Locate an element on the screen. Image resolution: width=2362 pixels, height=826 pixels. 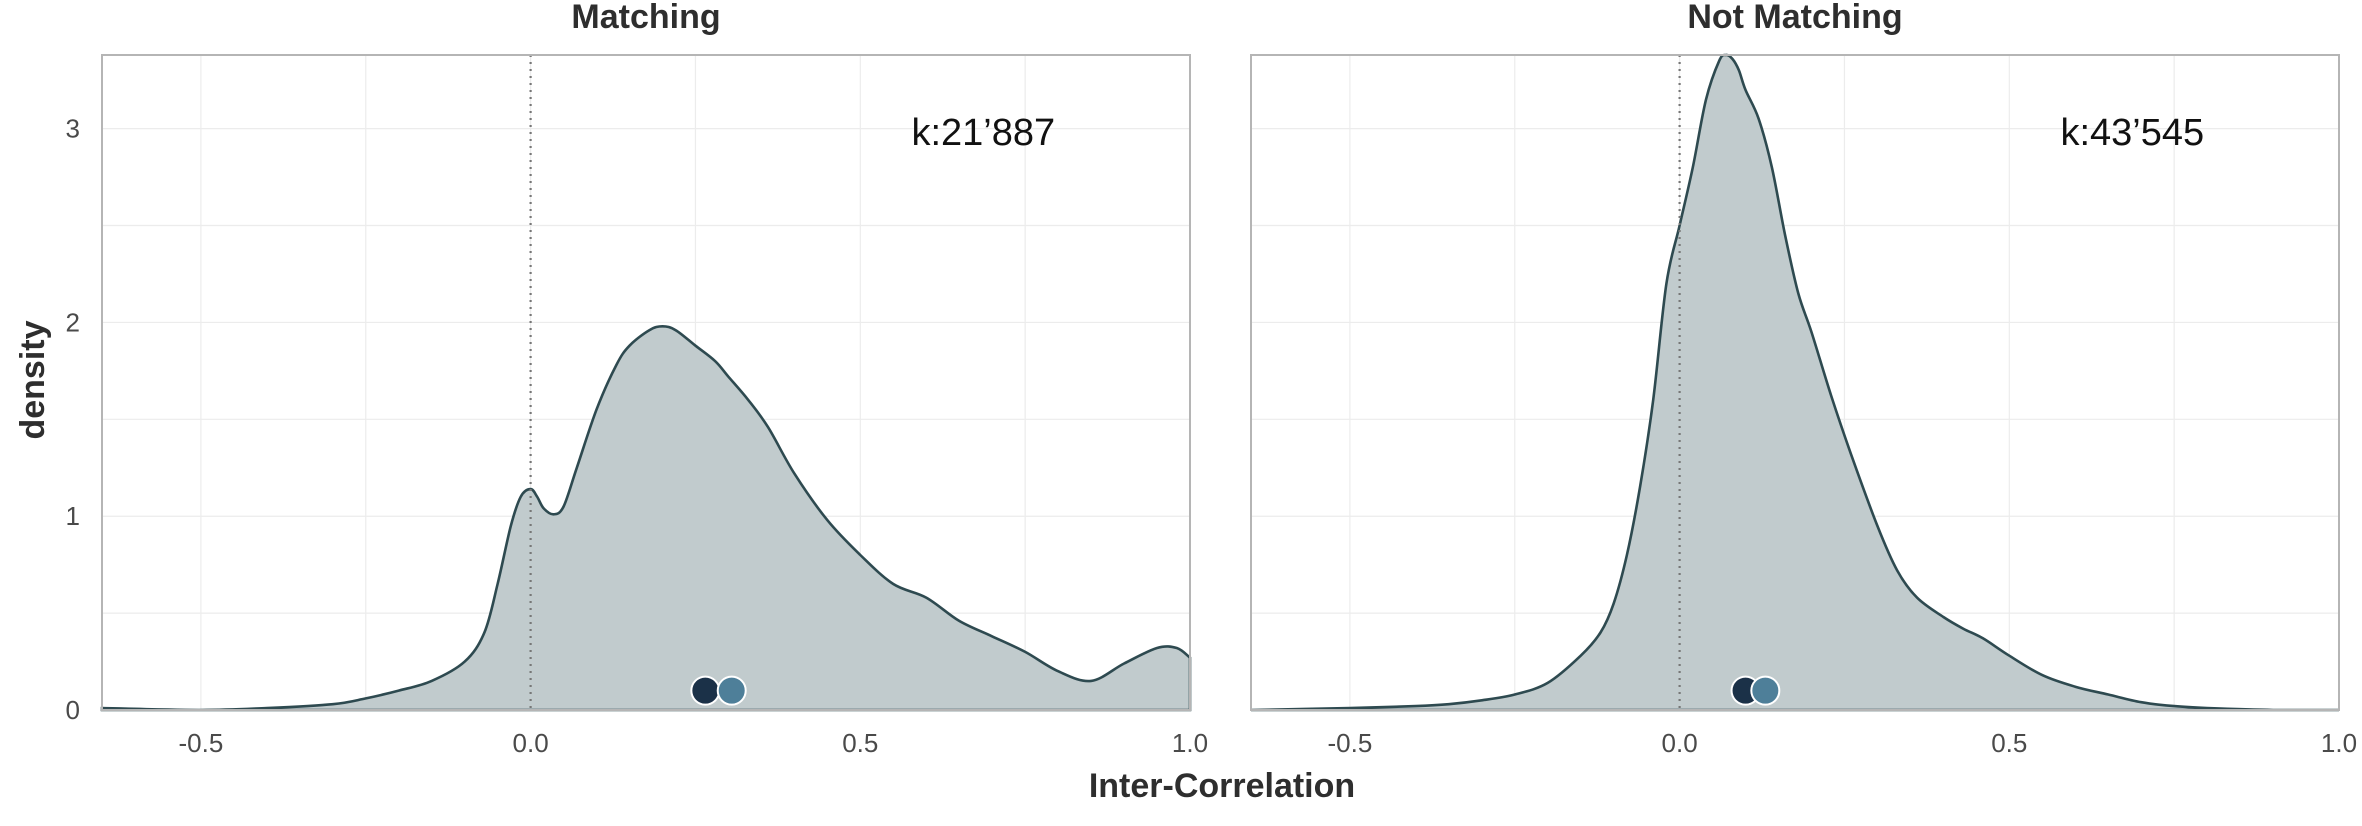
y-tick-label: 1 is located at coordinates (73, 516).